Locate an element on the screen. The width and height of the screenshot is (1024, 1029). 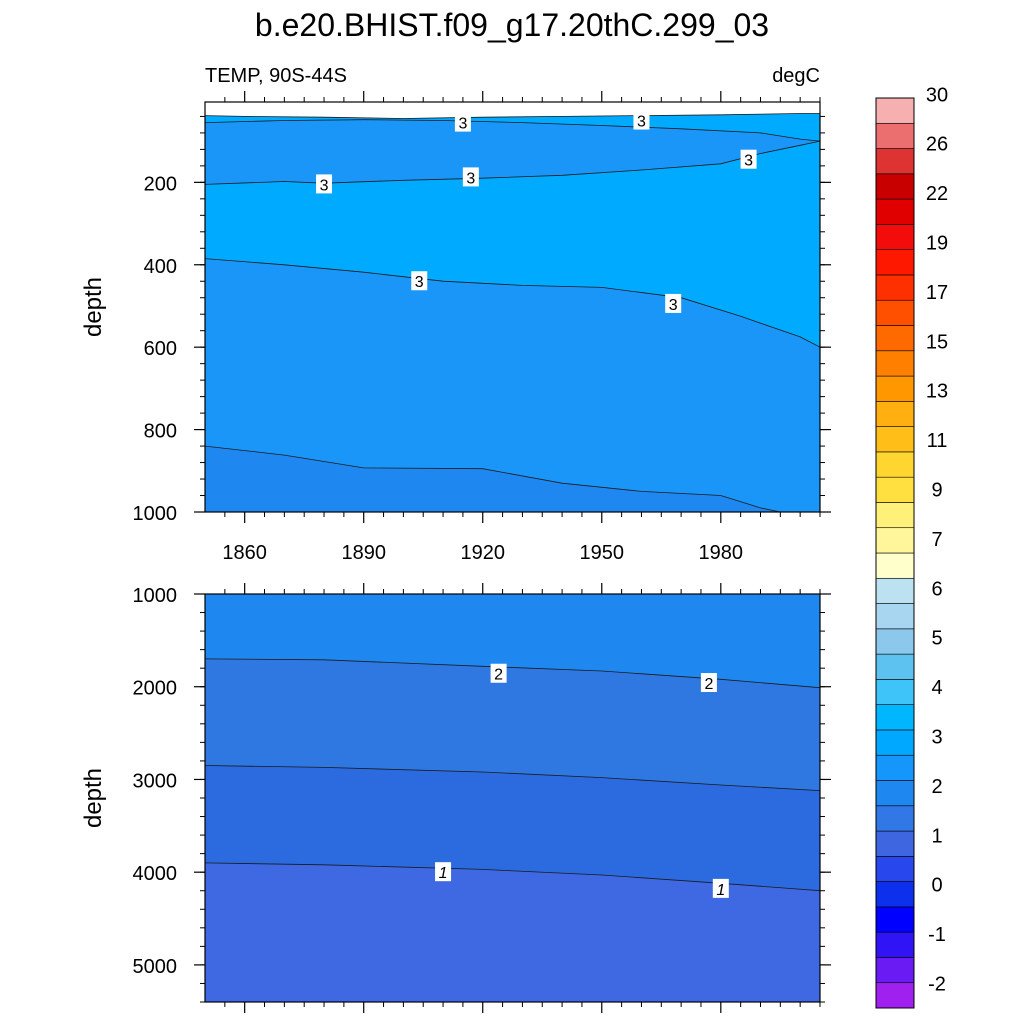
colorbar-label-0: -2 is located at coordinates (937, 985).